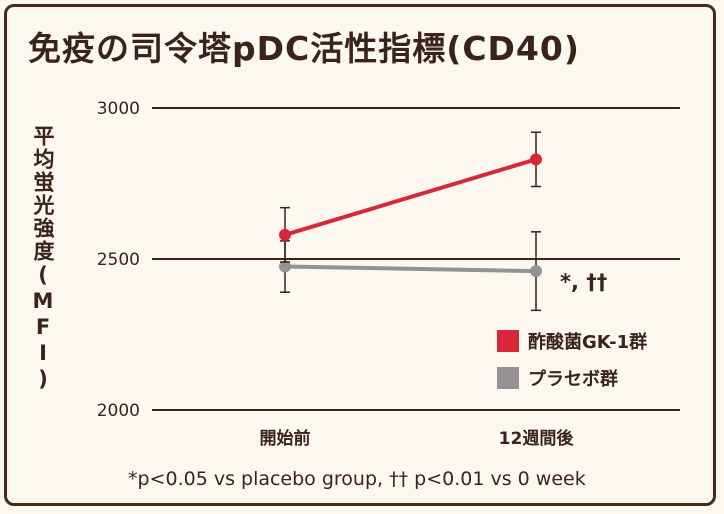 The height and width of the screenshot is (514, 724). I want to click on y-axis-label: 平均蛍光強度(MFI), so click(43, 259).